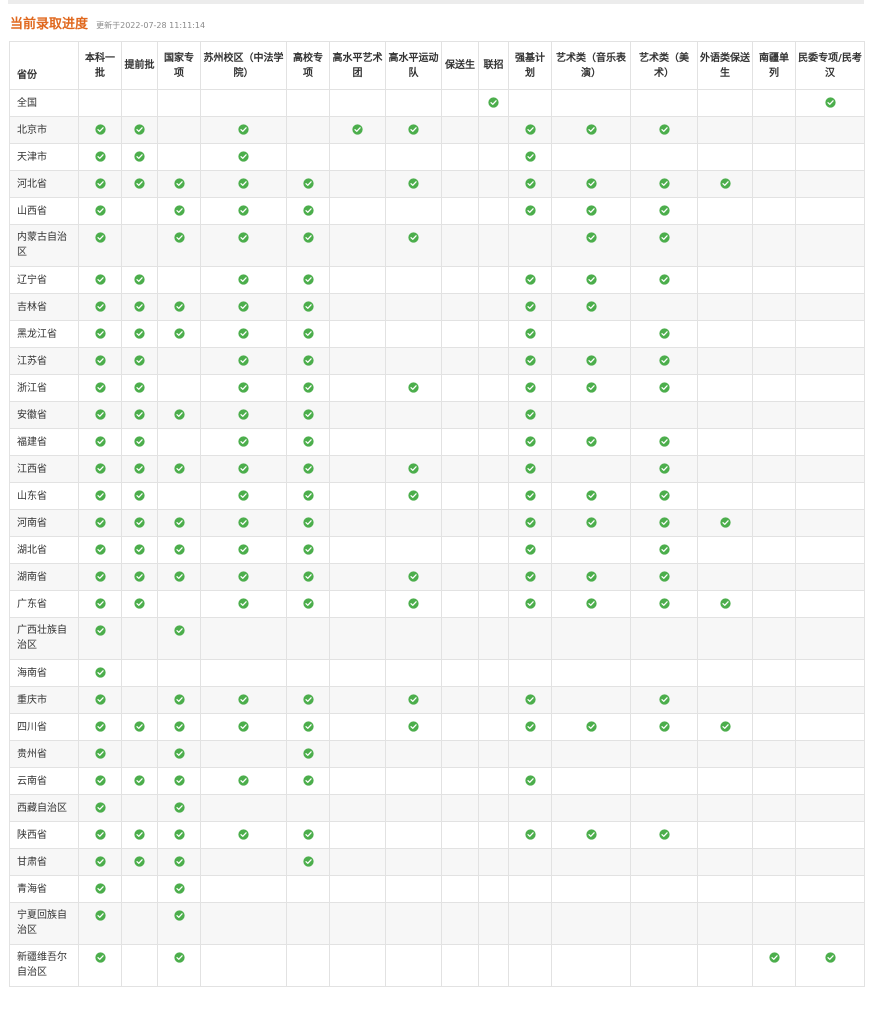 The width and height of the screenshot is (877, 1024). I want to click on table-row: 浙江省, so click(437, 388).